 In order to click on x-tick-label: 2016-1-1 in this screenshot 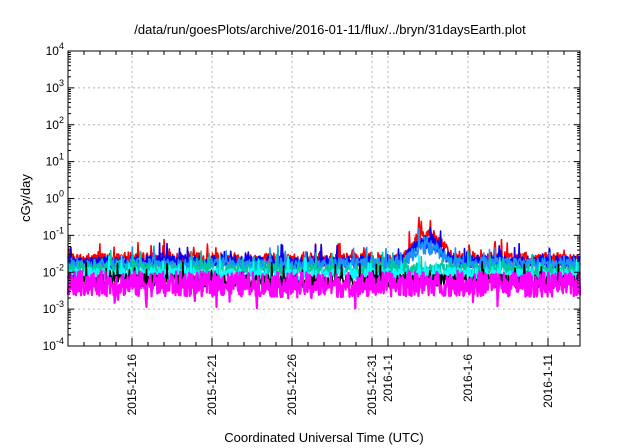, I will do `click(388, 378)`.